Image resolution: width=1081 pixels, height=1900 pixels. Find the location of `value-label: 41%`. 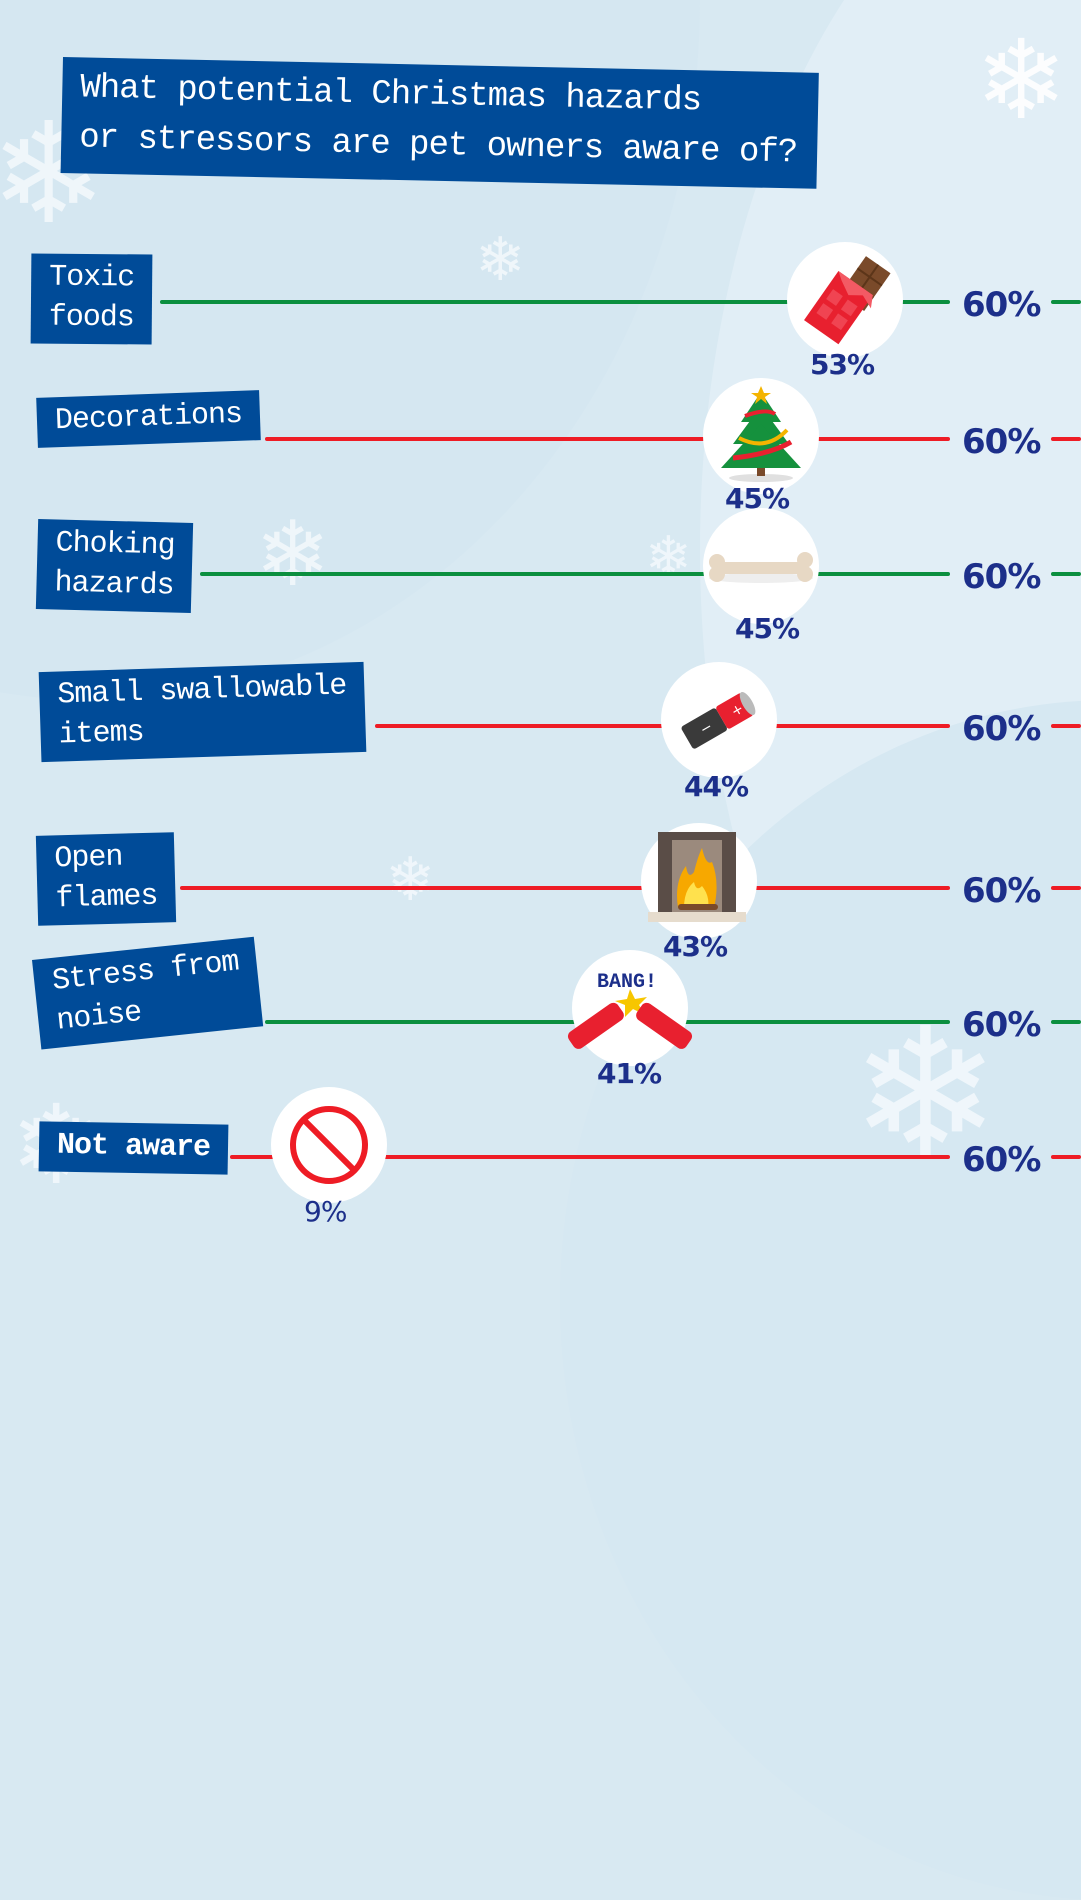

value-label: 41% is located at coordinates (629, 1073).